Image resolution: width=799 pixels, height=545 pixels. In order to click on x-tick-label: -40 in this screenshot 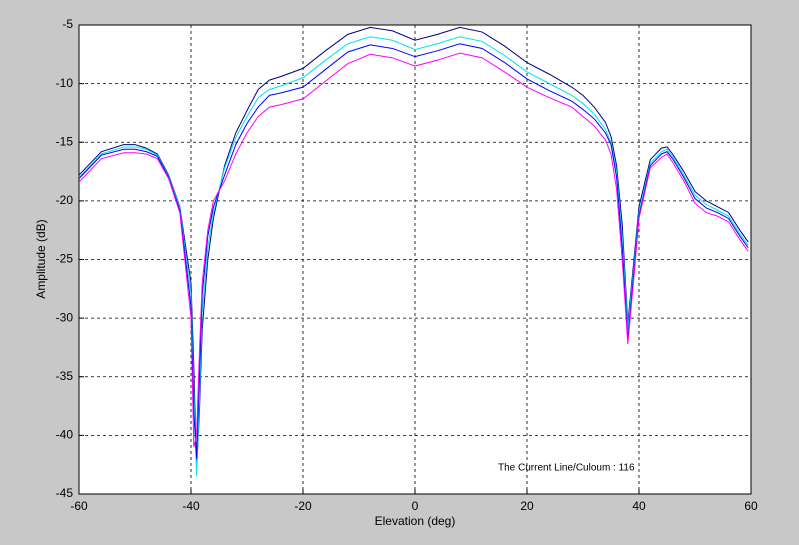, I will do `click(191, 506)`.